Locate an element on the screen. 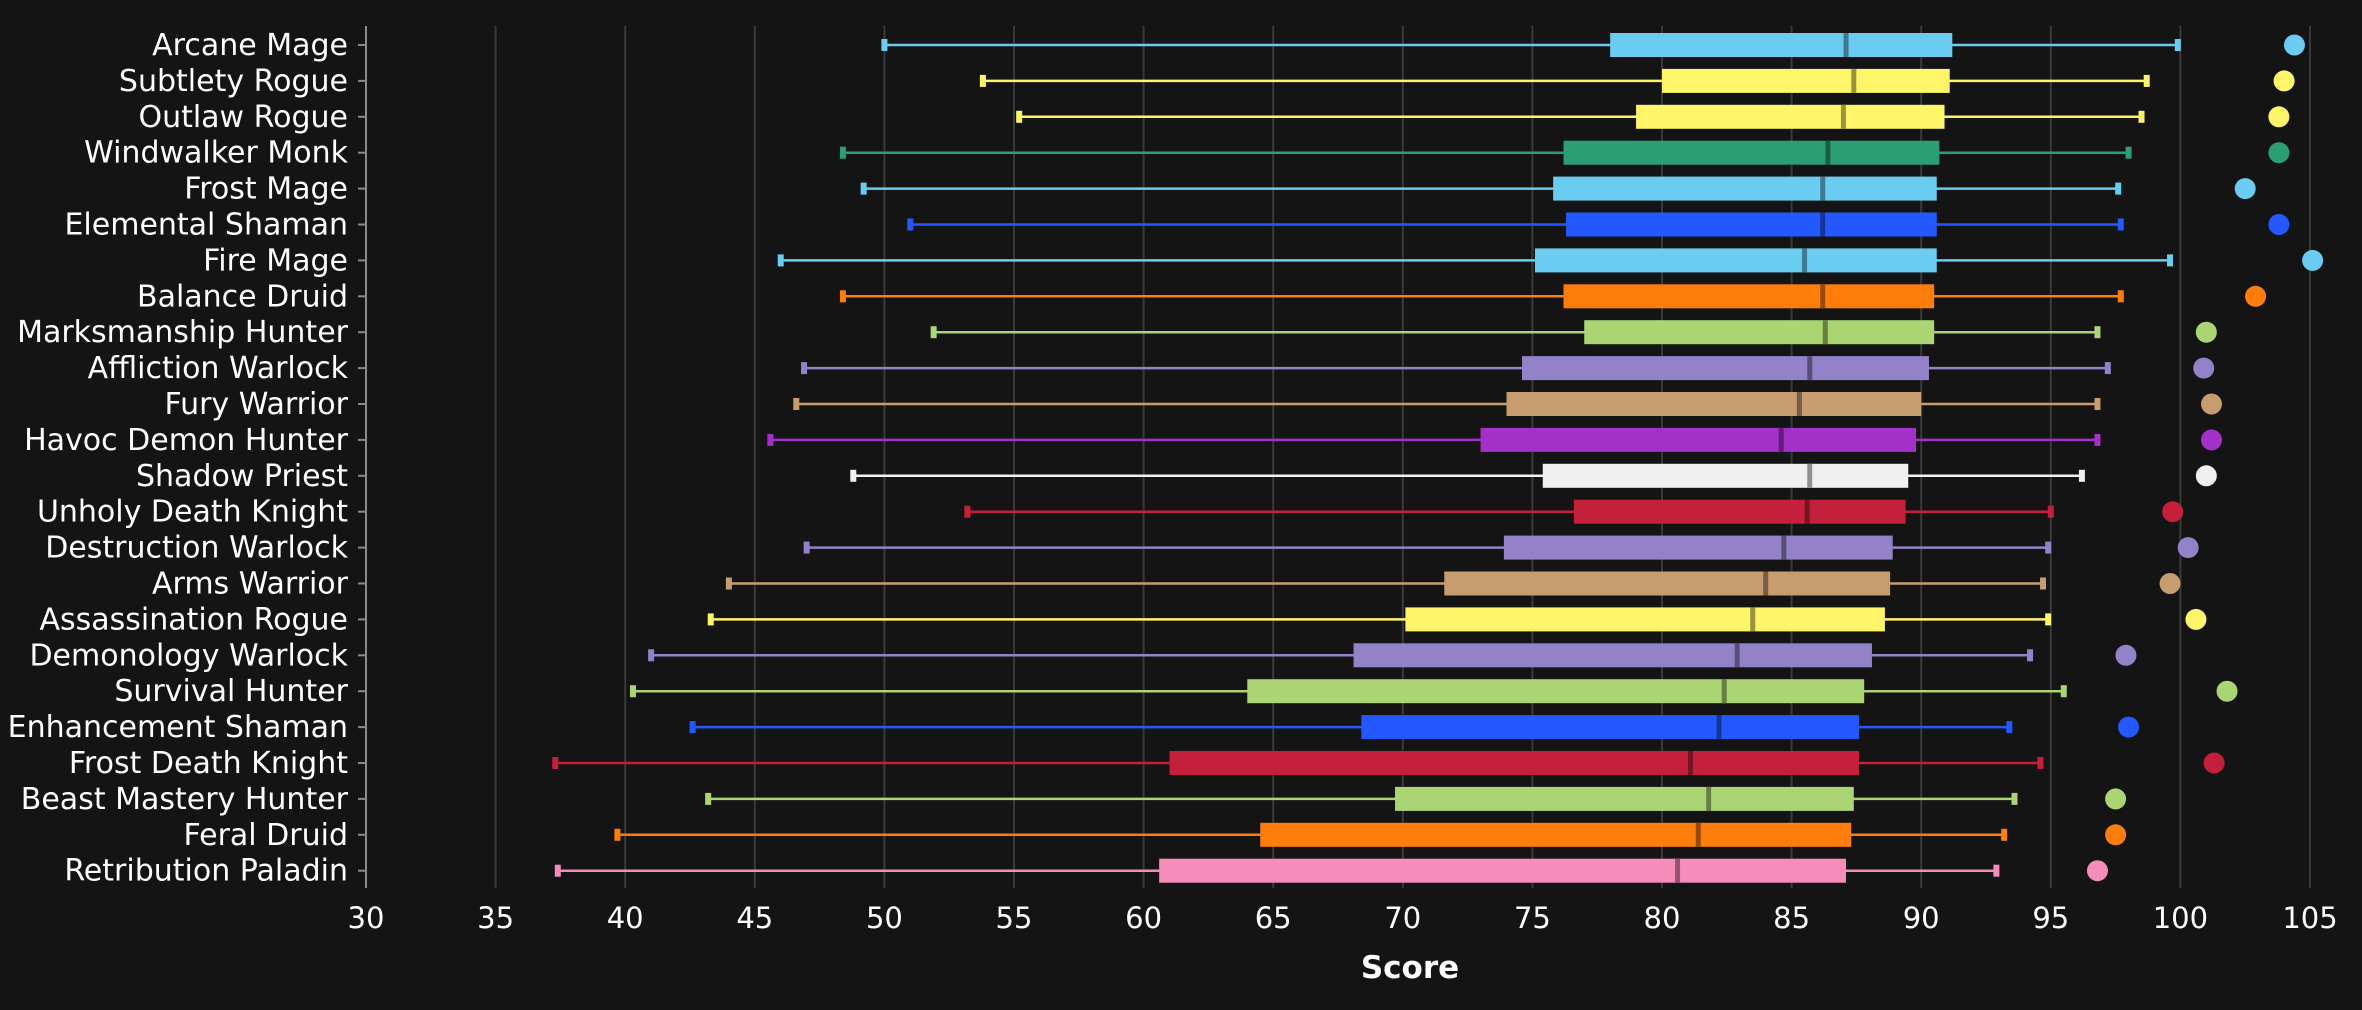  x-tick-label: 85 is located at coordinates (1791, 918).